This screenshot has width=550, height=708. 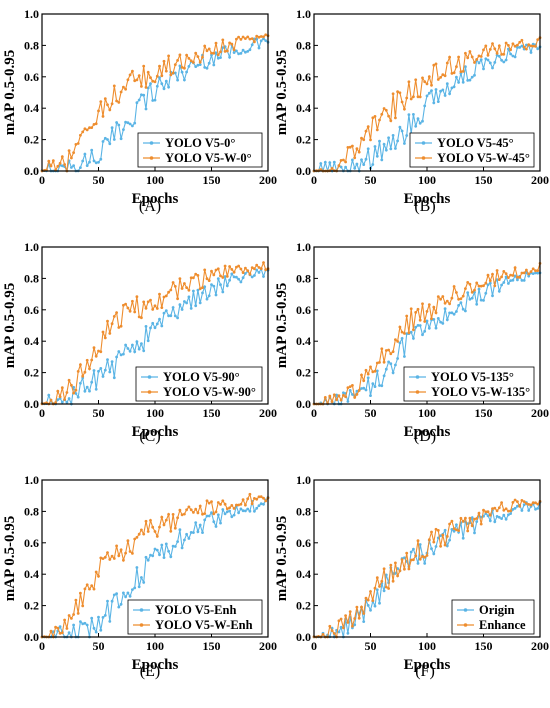 What do you see at coordinates (484, 413) in the screenshot?
I see `x-tick-label: 150` at bounding box center [484, 413].